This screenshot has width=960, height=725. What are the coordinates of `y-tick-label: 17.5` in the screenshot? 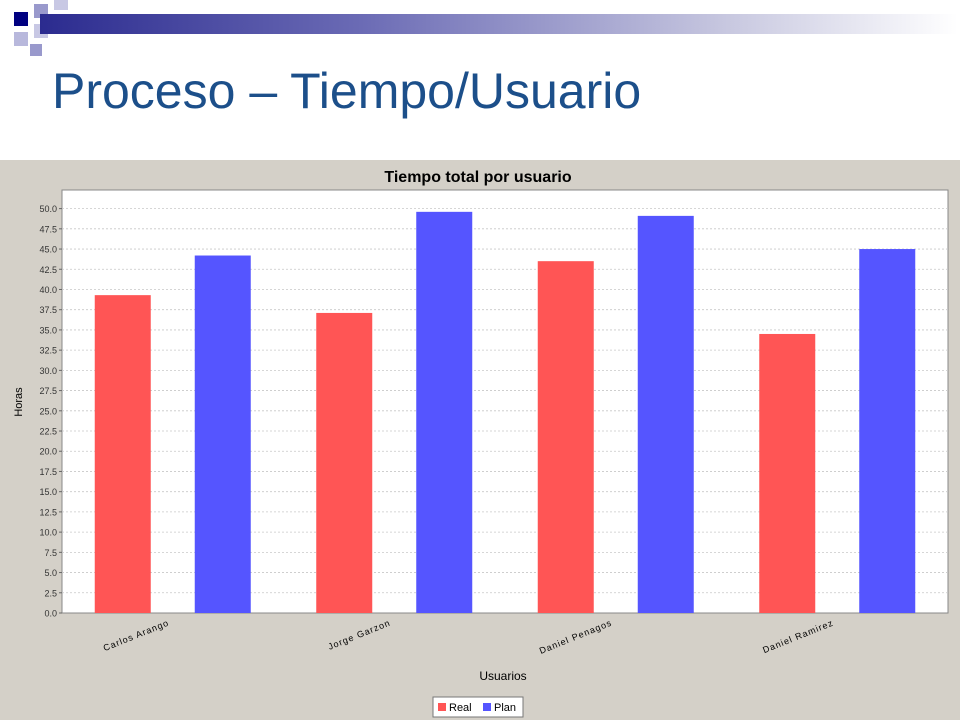 It's located at (48, 472).